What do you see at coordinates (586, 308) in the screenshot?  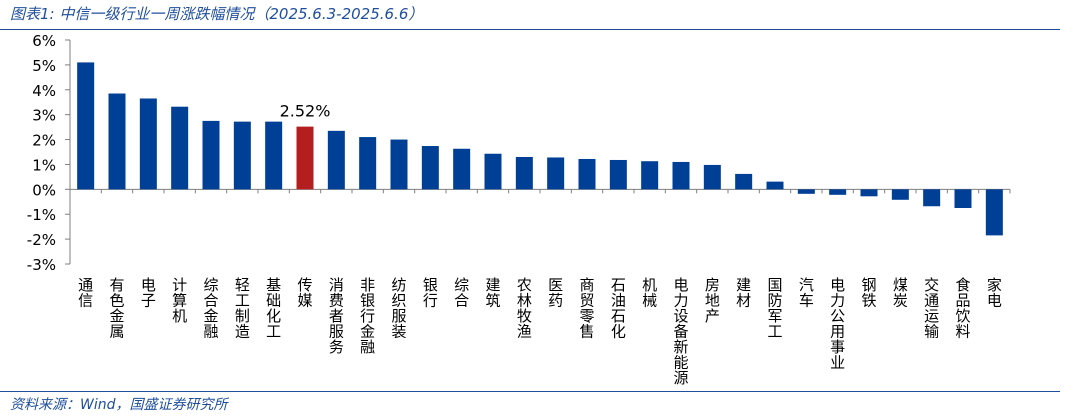 I see `category-label: 商贸零售` at bounding box center [586, 308].